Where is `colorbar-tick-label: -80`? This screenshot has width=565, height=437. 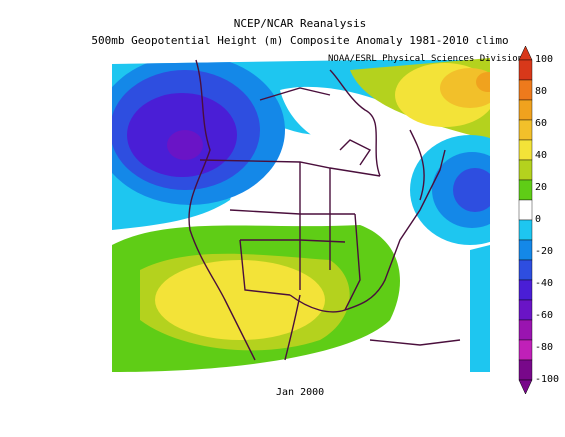
colorbar-tick-label: -80 is located at coordinates (544, 347).